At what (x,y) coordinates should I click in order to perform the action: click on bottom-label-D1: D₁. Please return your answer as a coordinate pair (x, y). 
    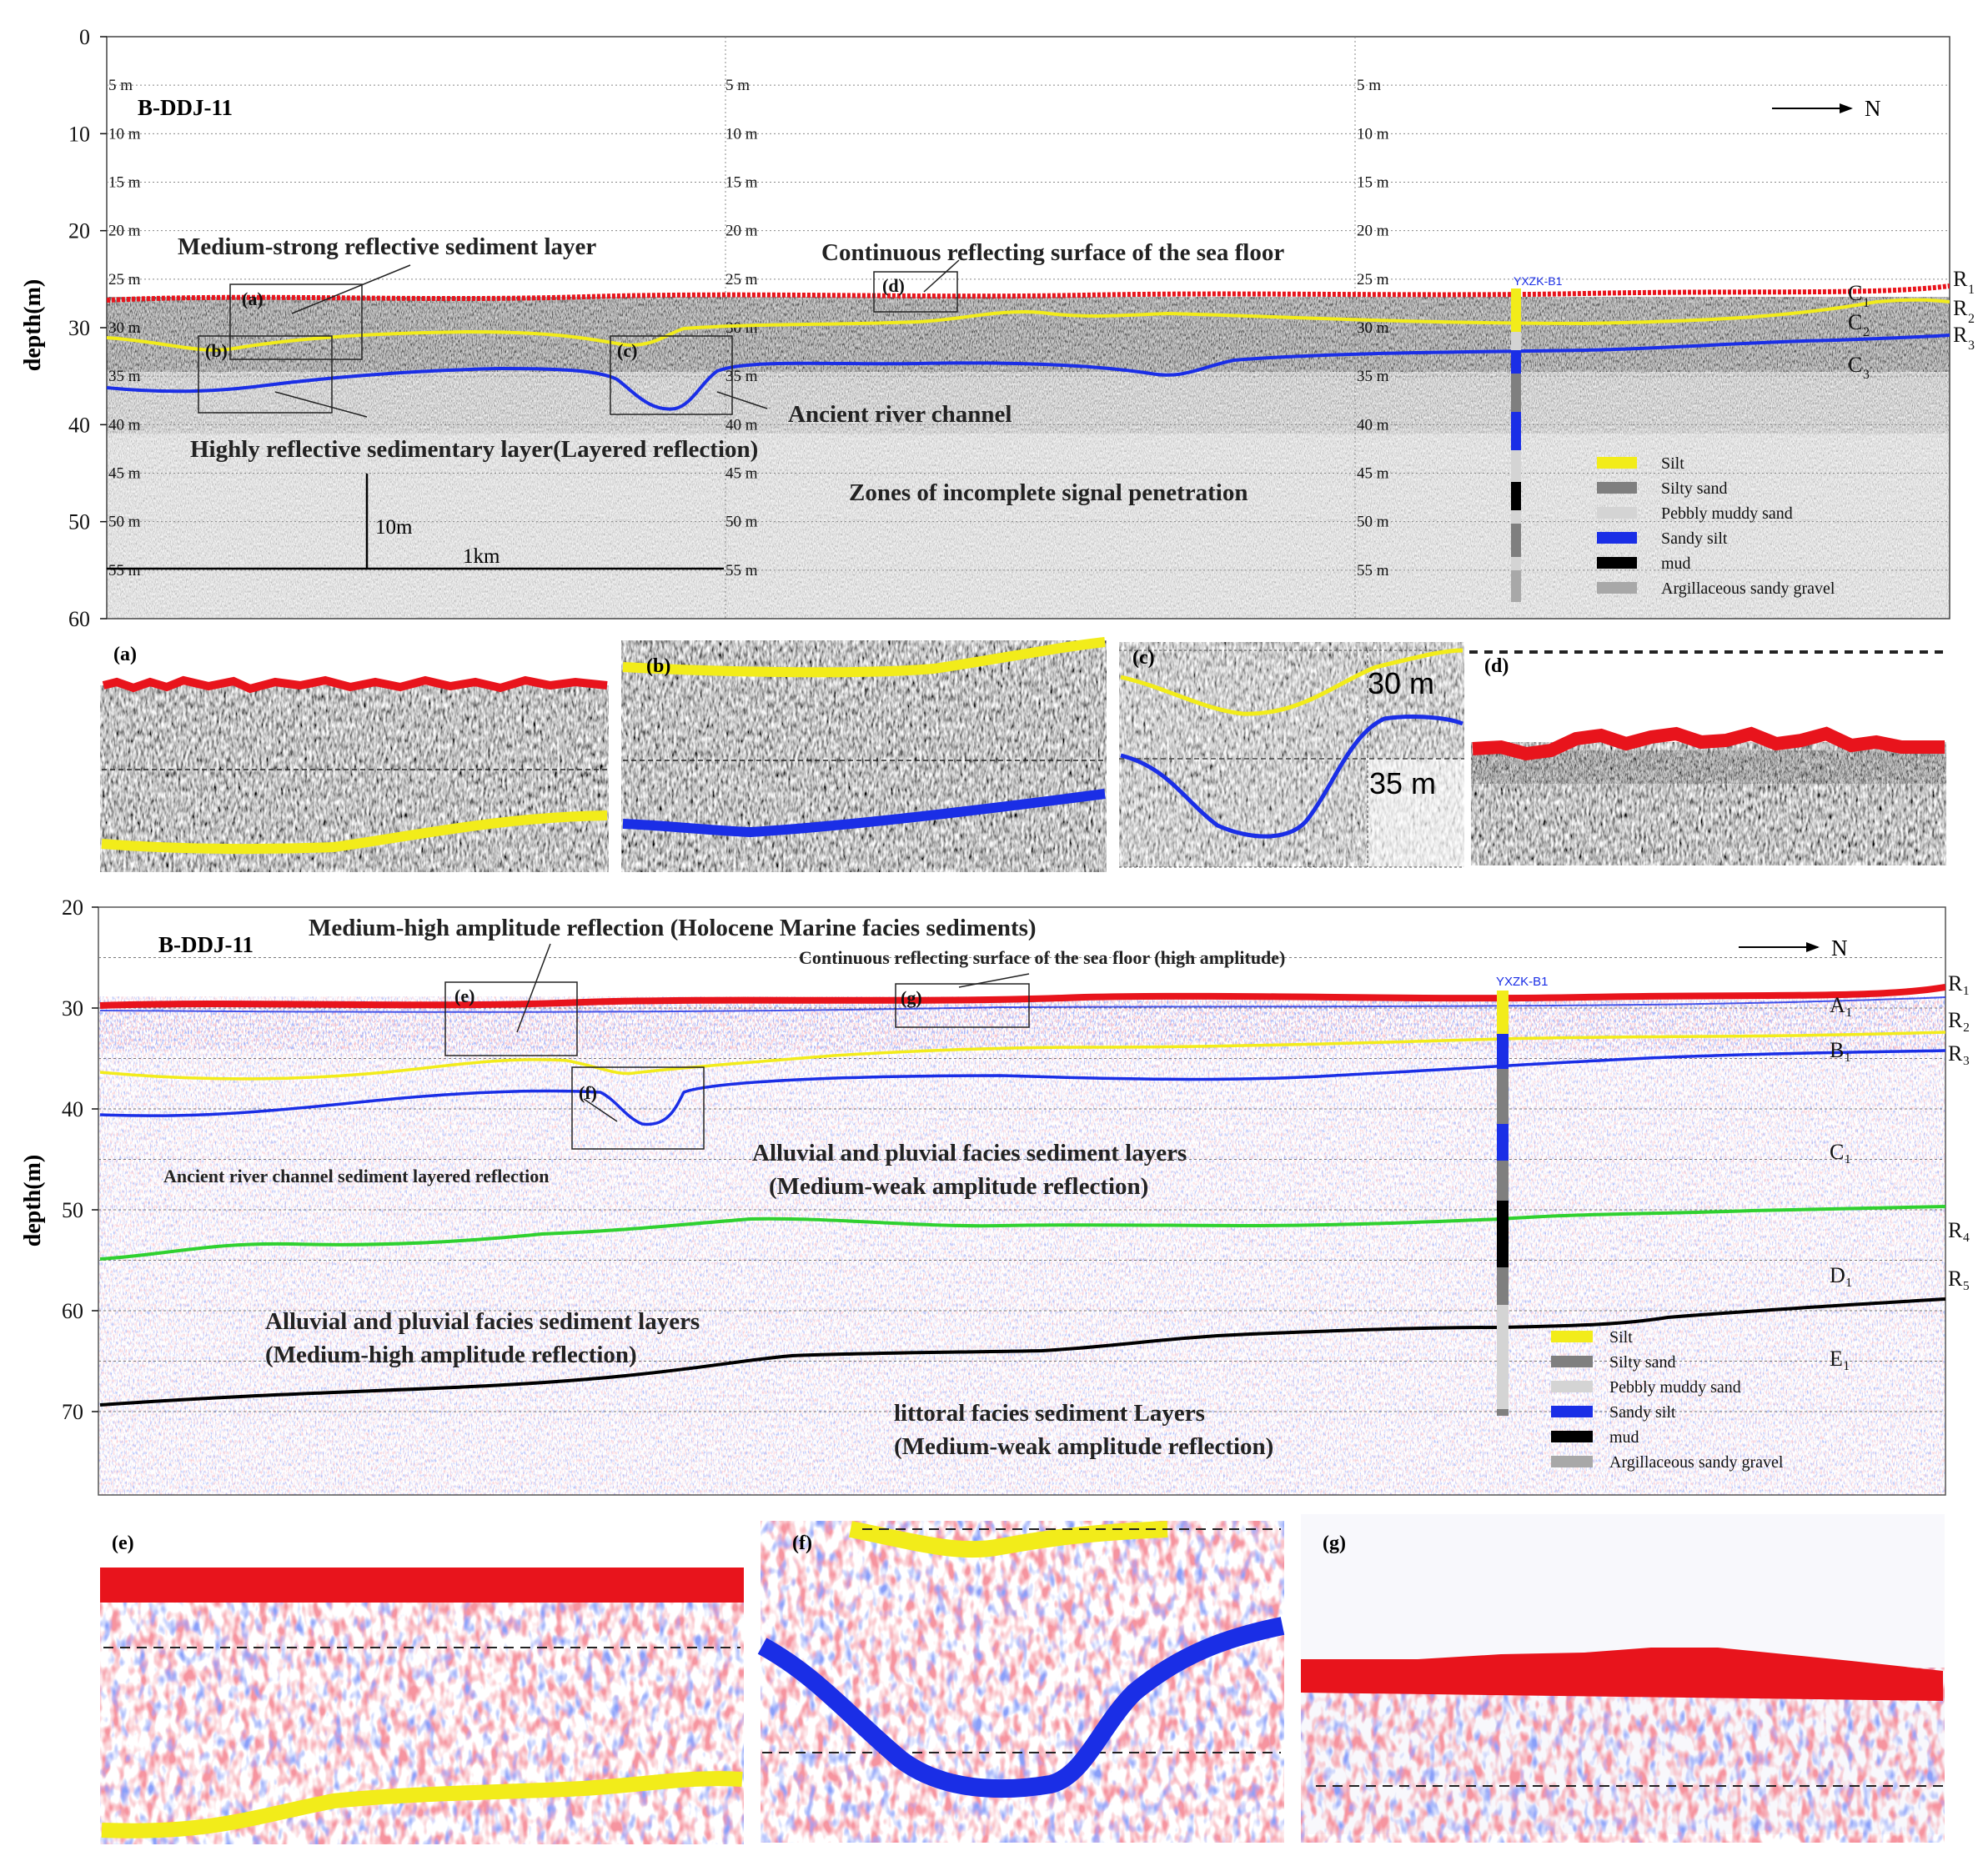
    Looking at the image, I should click on (1841, 1275).